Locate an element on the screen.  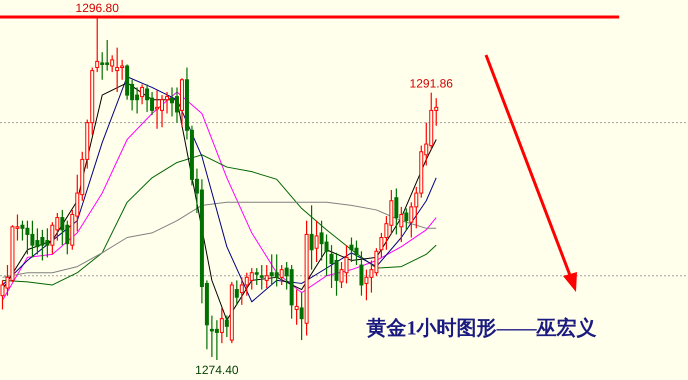
annotation: 1291.86 is located at coordinates (432, 83).